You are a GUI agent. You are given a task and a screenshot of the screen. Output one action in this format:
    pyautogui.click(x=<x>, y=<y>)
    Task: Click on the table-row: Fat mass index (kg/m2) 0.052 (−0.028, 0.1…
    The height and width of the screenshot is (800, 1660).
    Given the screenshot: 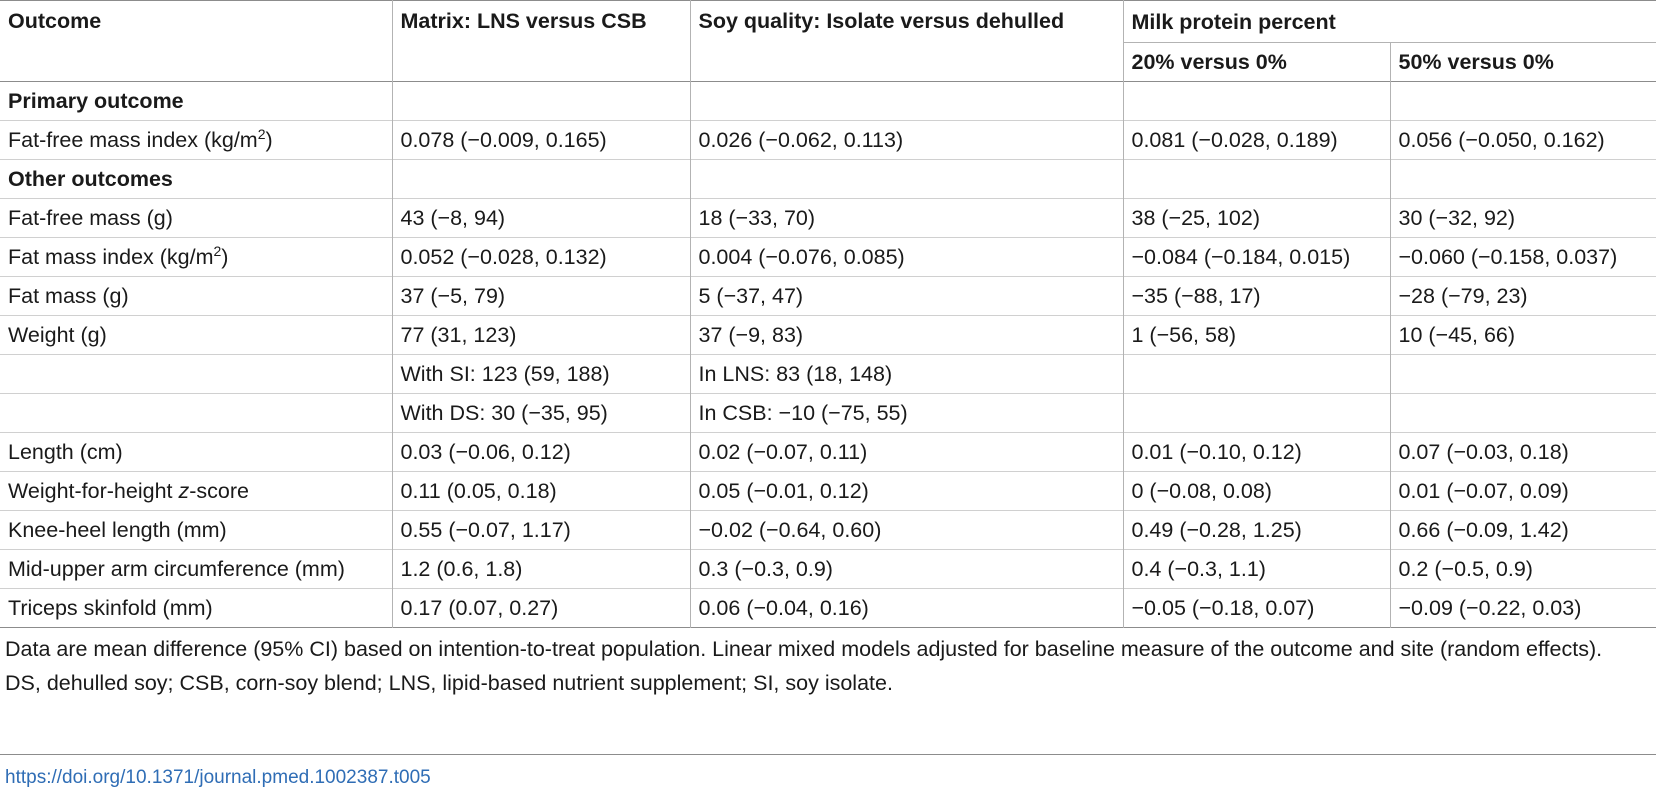 What is the action you would take?
    pyautogui.click(x=828, y=257)
    